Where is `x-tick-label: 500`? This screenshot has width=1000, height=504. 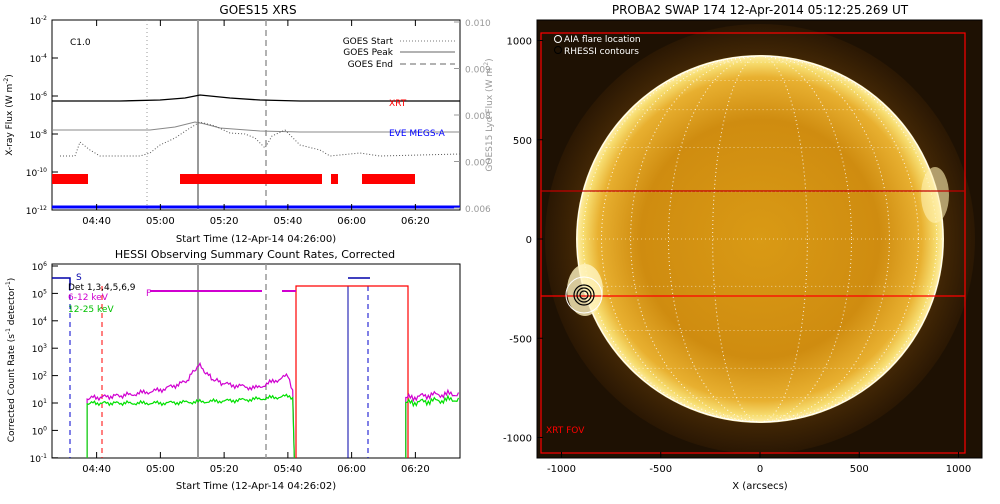
x-tick-label: 500 is located at coordinates (859, 469).